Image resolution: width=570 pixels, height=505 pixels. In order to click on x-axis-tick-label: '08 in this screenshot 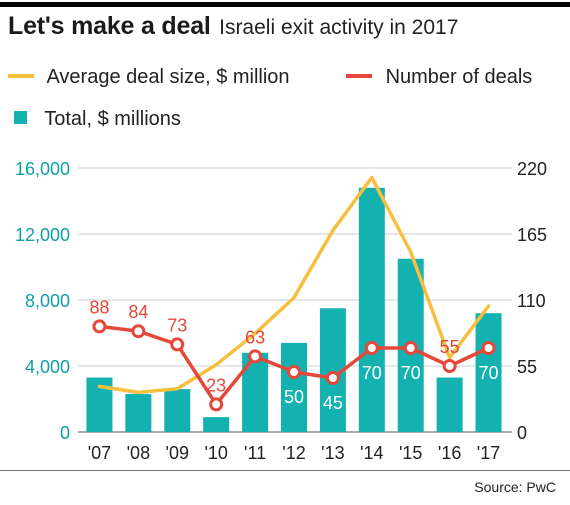, I will do `click(138, 453)`.